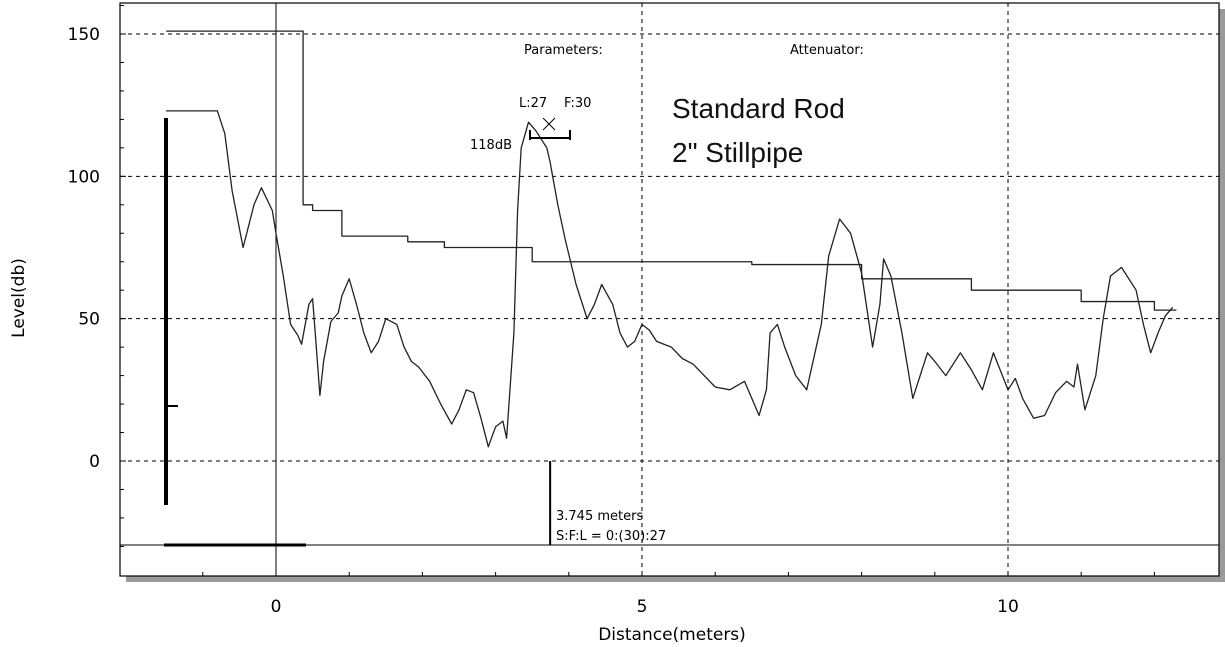 This screenshot has width=1225, height=647. Describe the element at coordinates (276, 607) in the screenshot. I see `x-tick-label: 0` at that location.